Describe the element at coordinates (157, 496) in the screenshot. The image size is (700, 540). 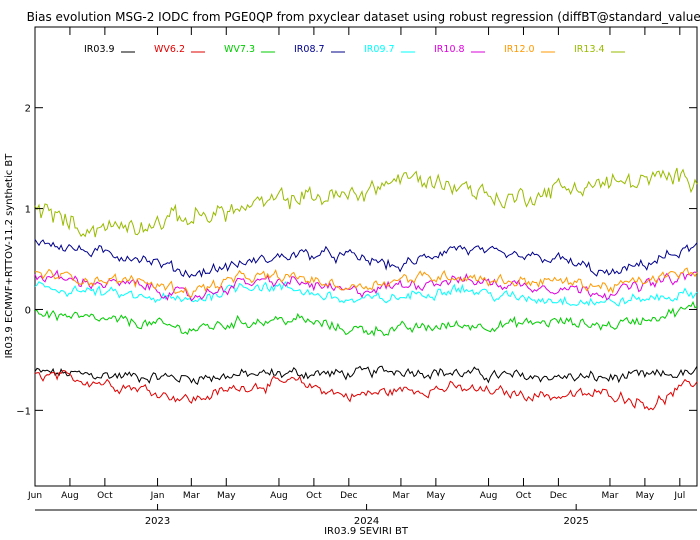
I see `x-tick-label: Jan` at that location.